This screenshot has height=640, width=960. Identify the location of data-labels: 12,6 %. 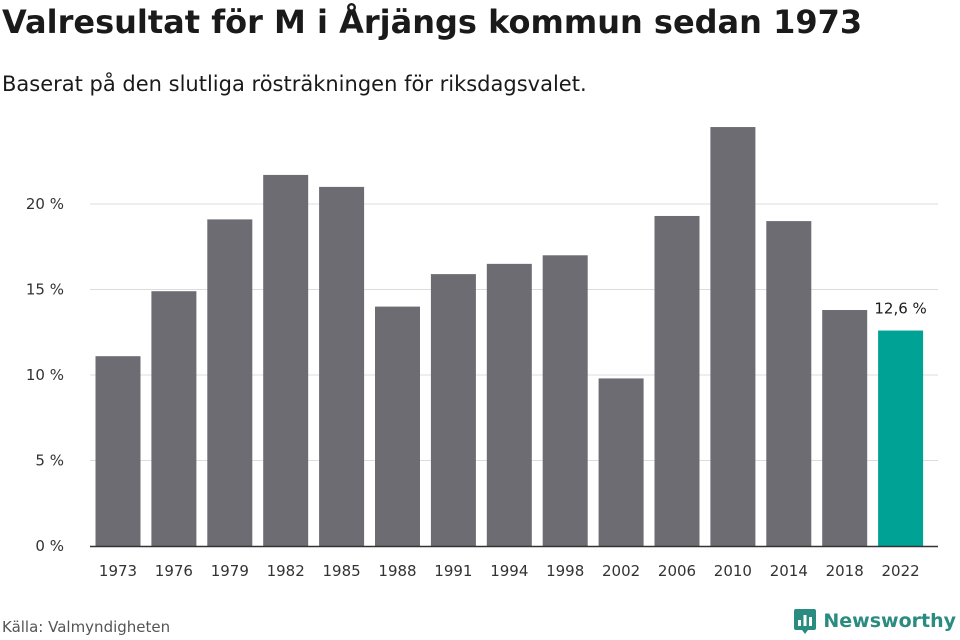
(900, 309).